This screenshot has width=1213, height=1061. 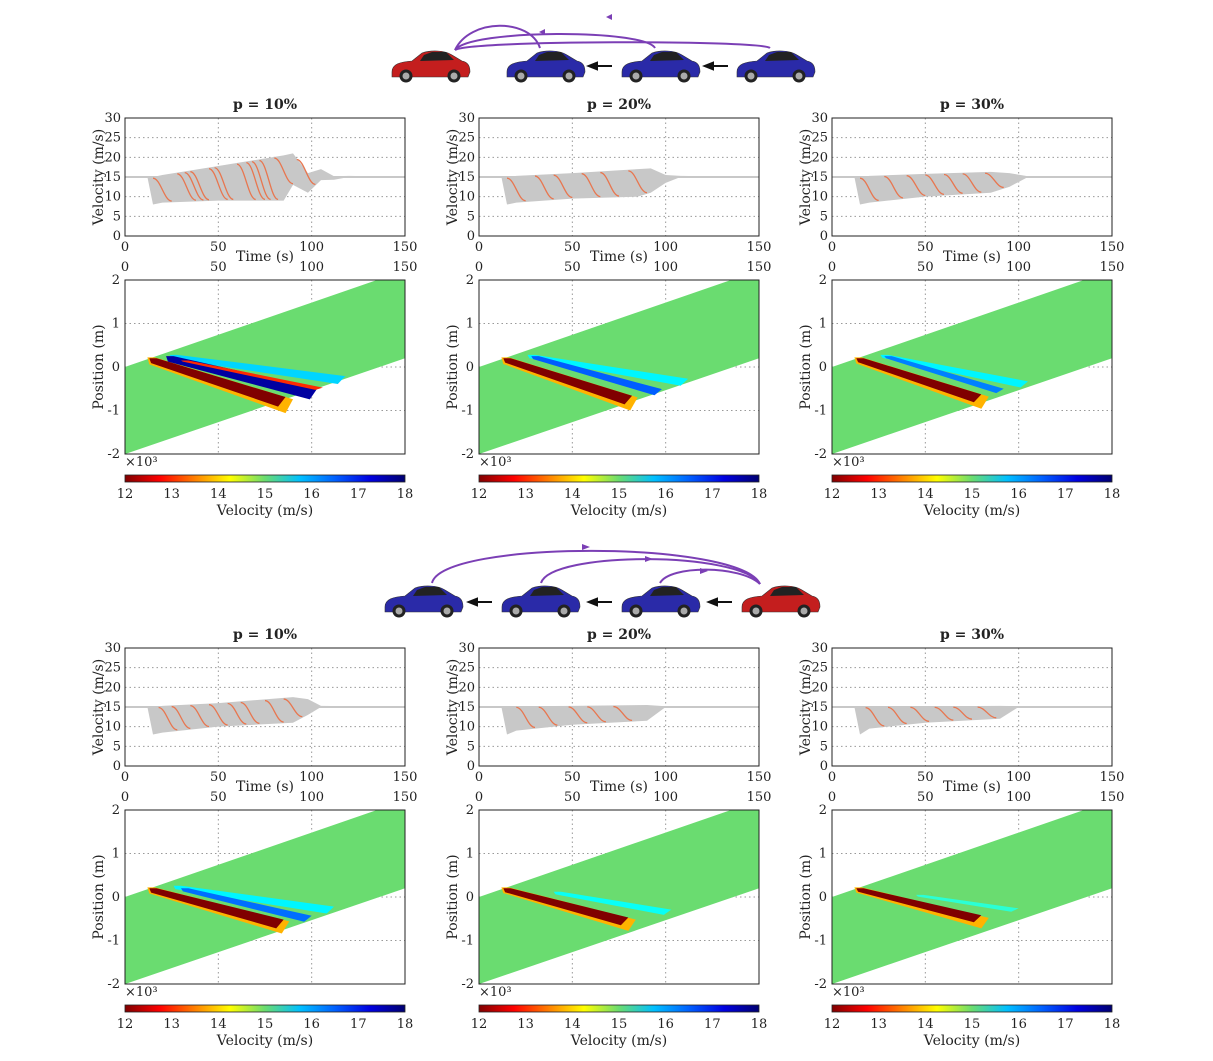 What do you see at coordinates (819, 177) in the screenshot?
I see `velocity-ytick-label: 15` at bounding box center [819, 177].